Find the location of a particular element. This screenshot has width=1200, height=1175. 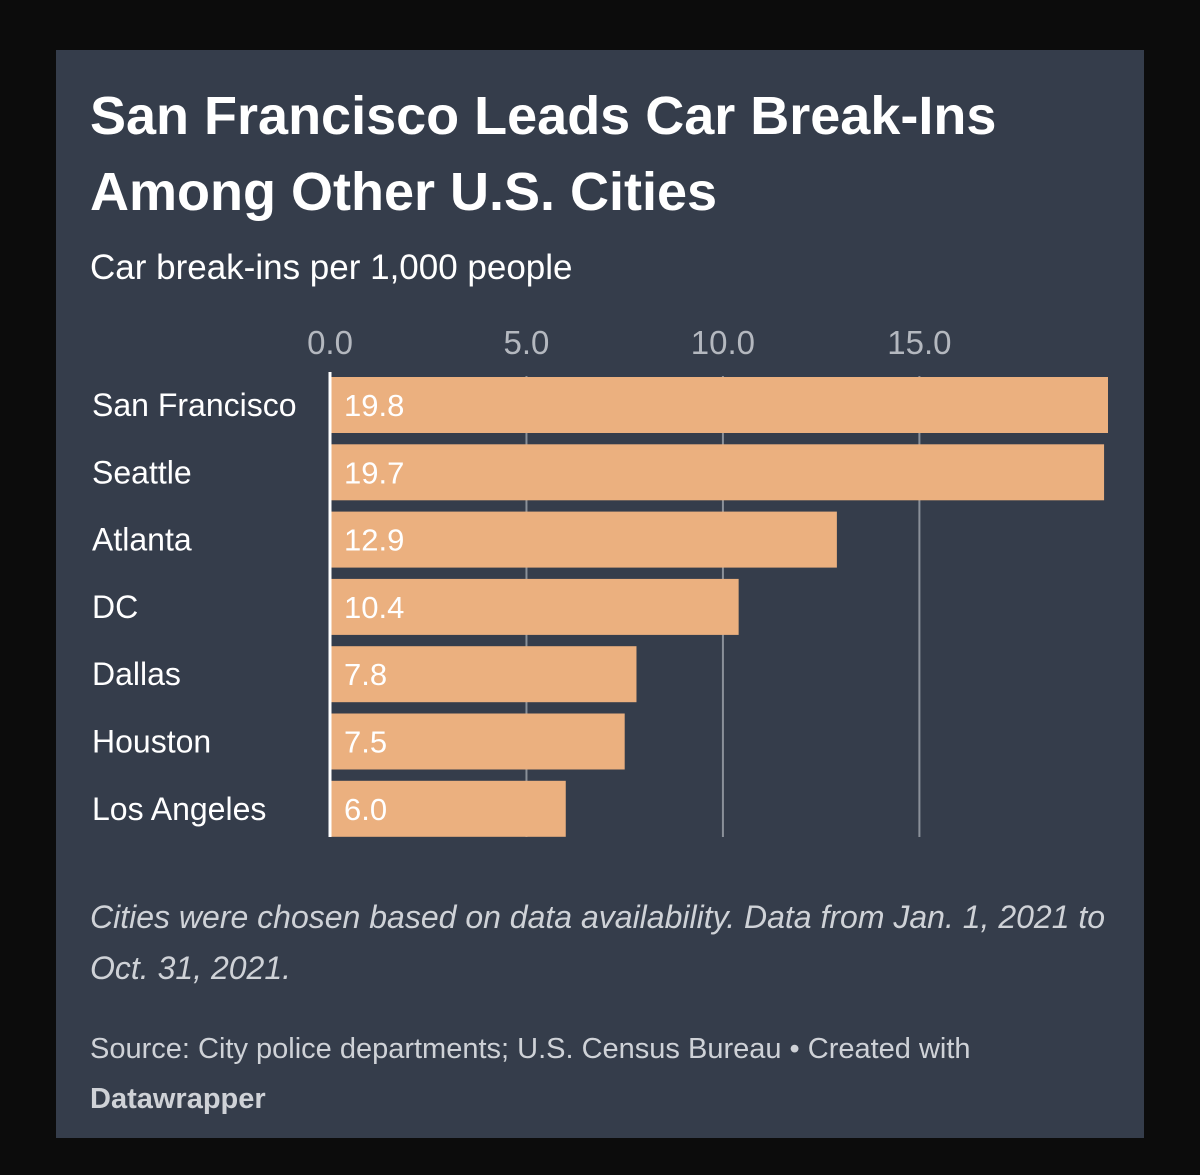

value-label: 12.9 is located at coordinates (374, 540).